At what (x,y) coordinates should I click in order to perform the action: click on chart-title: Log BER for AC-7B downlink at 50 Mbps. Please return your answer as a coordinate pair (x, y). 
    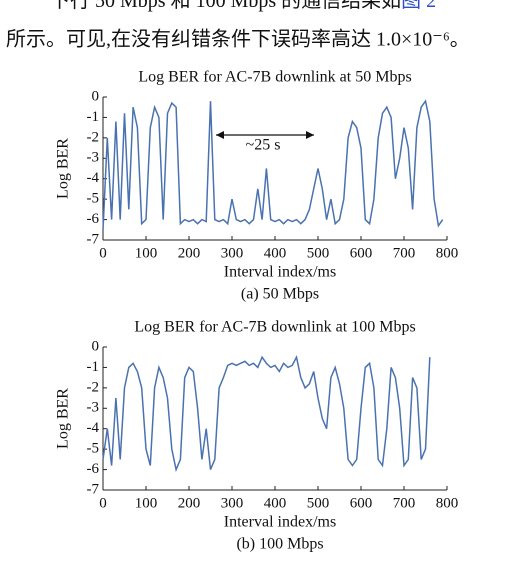
    Looking at the image, I should click on (274, 77).